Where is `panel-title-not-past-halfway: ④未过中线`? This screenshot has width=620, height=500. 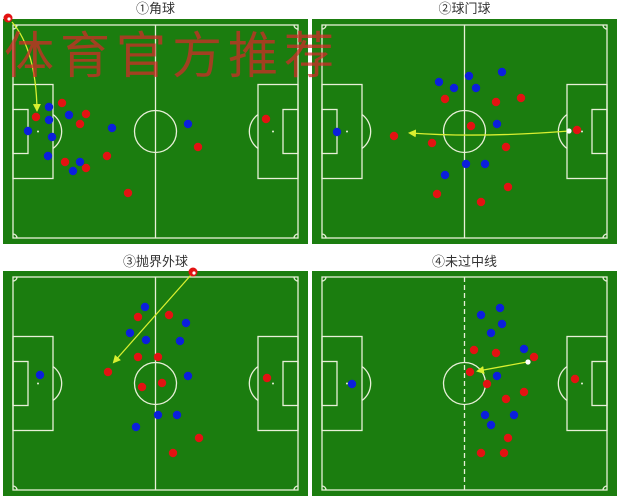 panel-title-not-past-halfway: ④未过中线 is located at coordinates (464, 262).